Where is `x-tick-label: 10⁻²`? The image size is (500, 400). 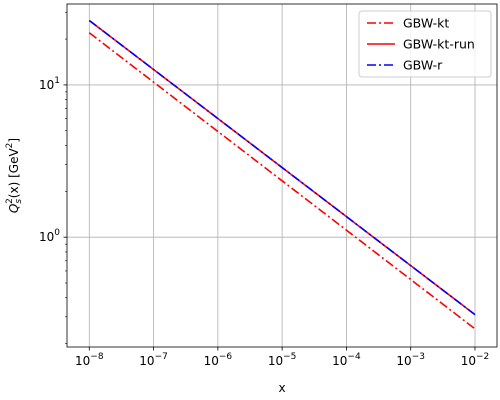 x-tick-label: 10⁻² is located at coordinates (475, 360).